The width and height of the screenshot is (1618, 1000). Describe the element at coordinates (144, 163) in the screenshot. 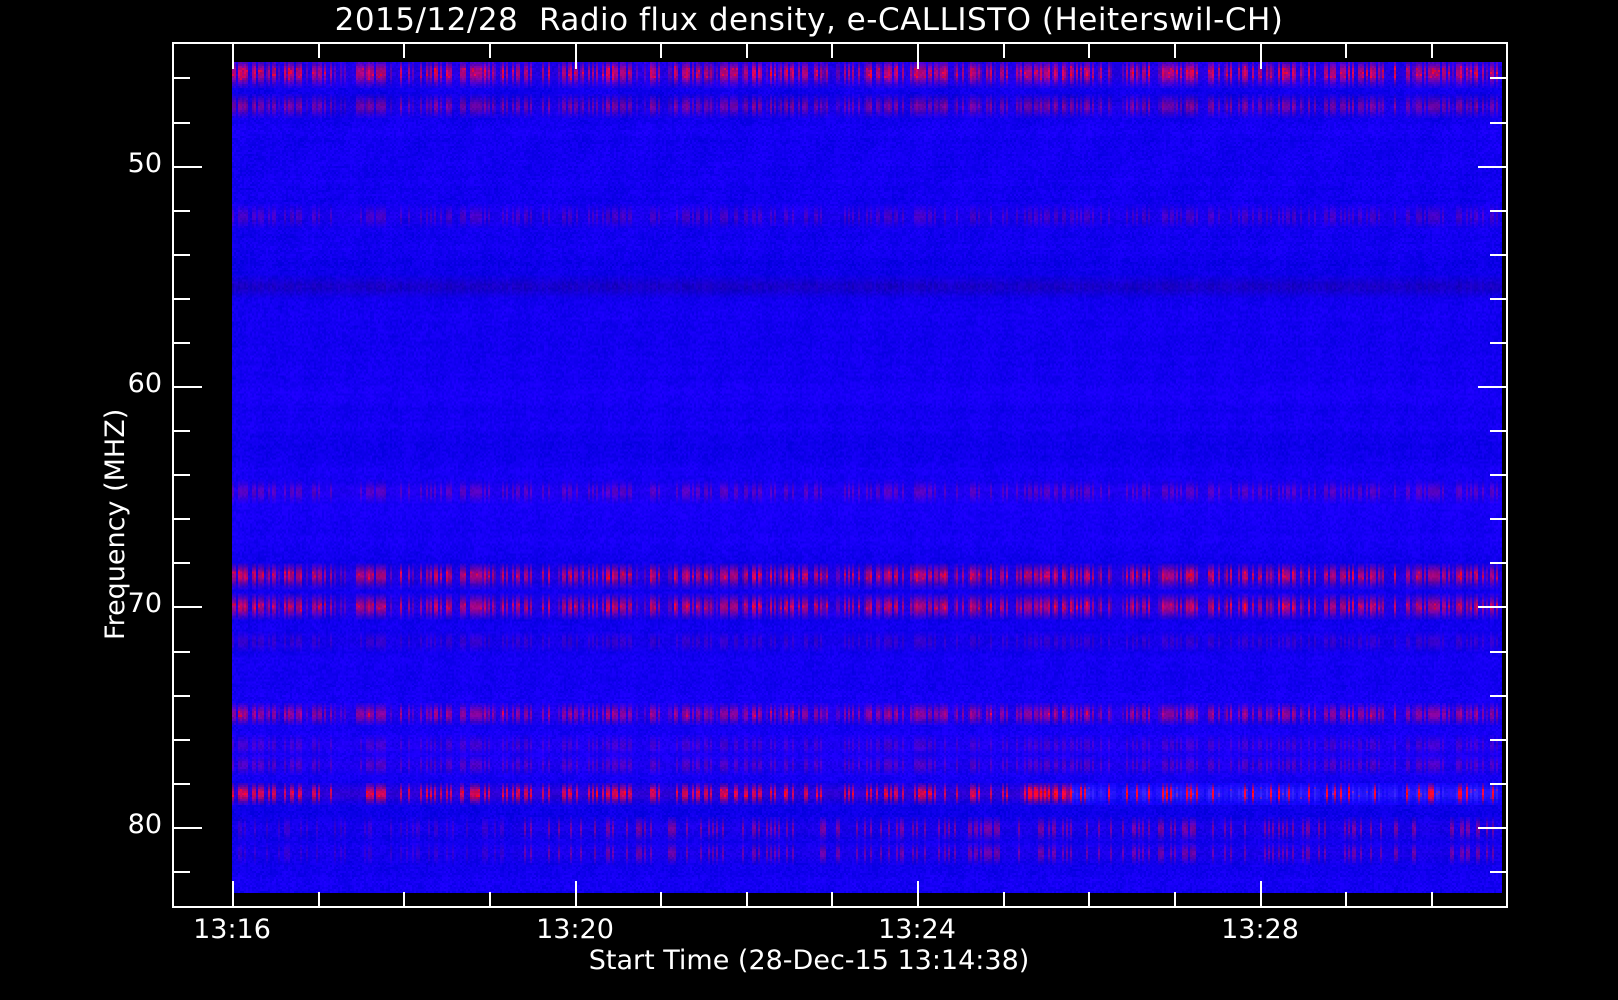

I see `y-tick-label-50: 50` at that location.